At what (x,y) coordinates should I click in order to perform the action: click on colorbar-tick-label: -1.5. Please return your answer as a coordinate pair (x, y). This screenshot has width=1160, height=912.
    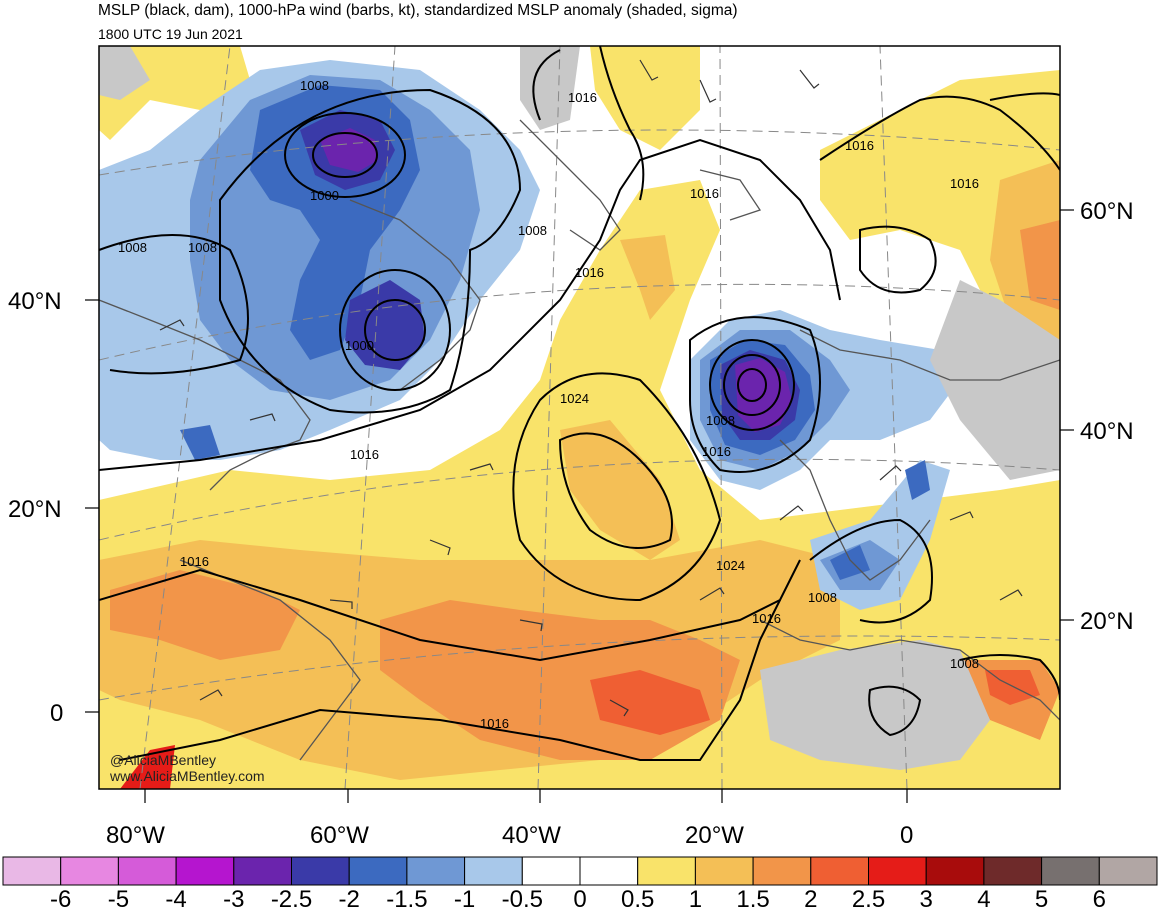
    Looking at the image, I should click on (406, 899).